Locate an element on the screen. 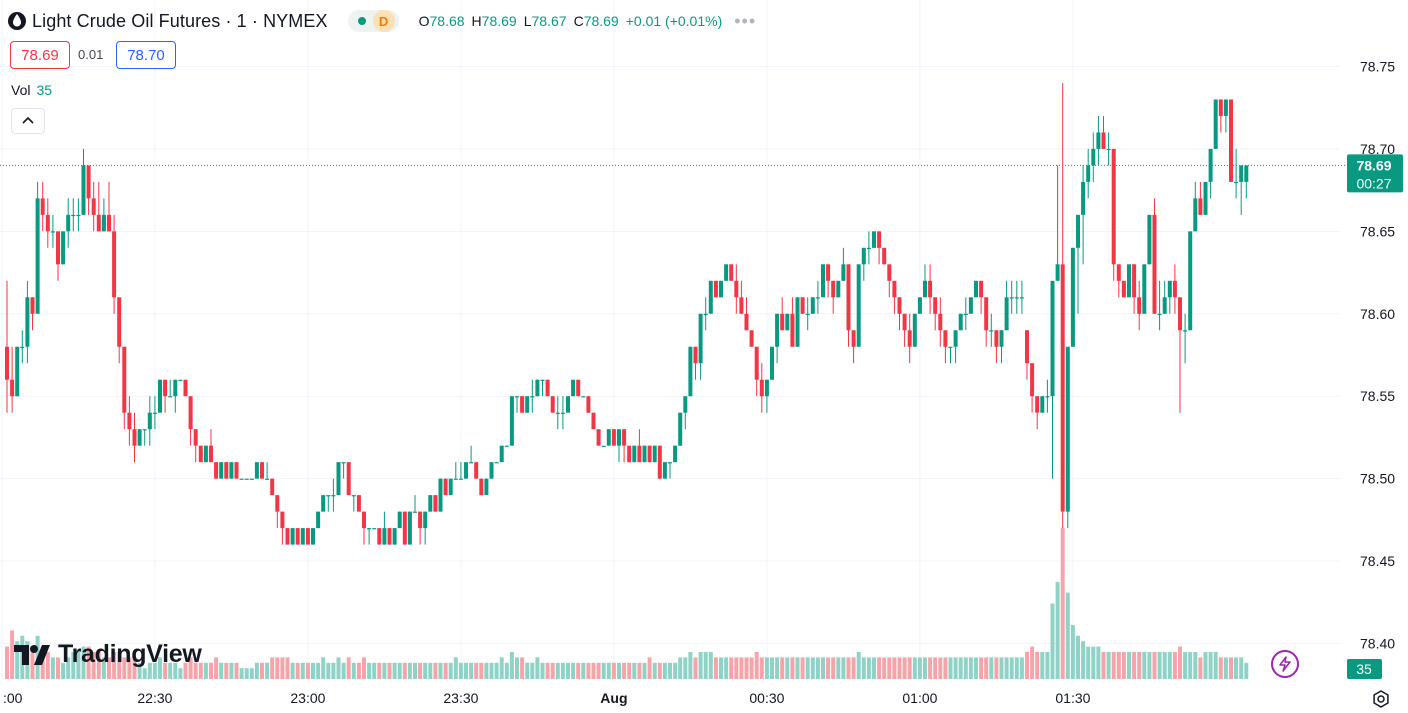  chevron-up-icon is located at coordinates (28, 120).